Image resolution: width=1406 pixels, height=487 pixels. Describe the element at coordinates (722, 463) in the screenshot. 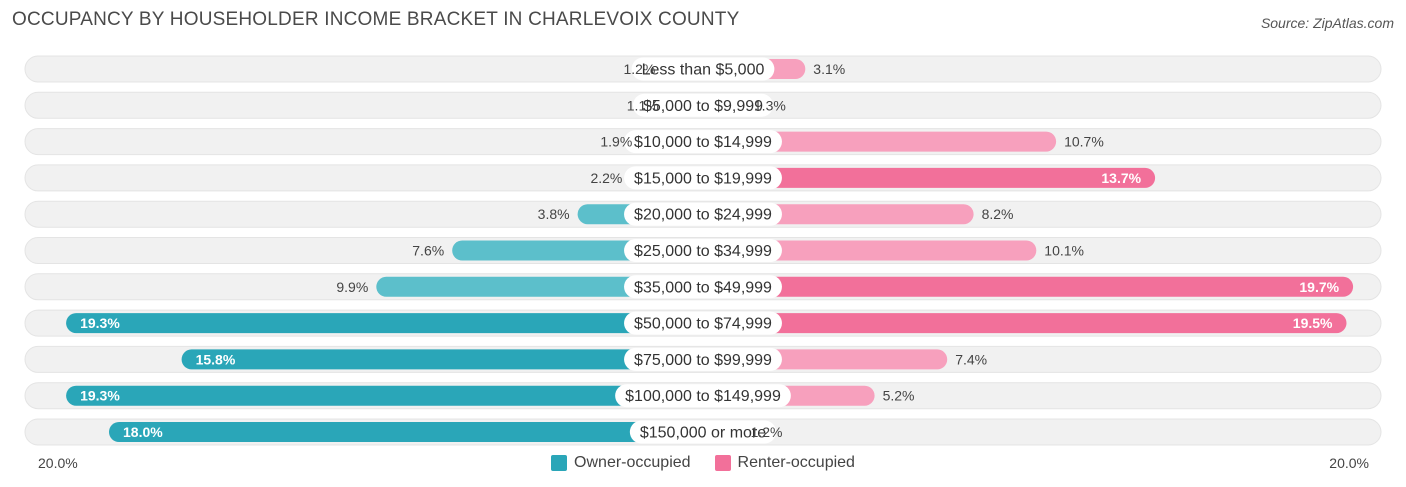

I see `legend-swatch-renter` at that location.